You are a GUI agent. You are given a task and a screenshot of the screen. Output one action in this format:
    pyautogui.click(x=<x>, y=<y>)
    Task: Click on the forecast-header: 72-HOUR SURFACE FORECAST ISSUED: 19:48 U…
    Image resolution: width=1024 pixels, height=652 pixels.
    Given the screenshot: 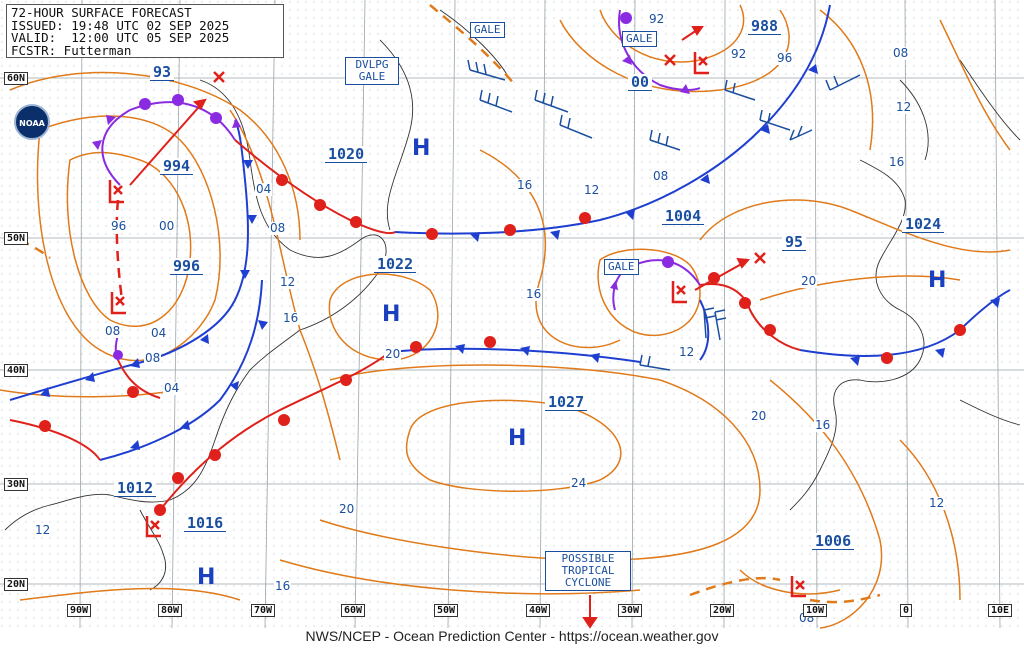 What is the action you would take?
    pyautogui.click(x=145, y=31)
    